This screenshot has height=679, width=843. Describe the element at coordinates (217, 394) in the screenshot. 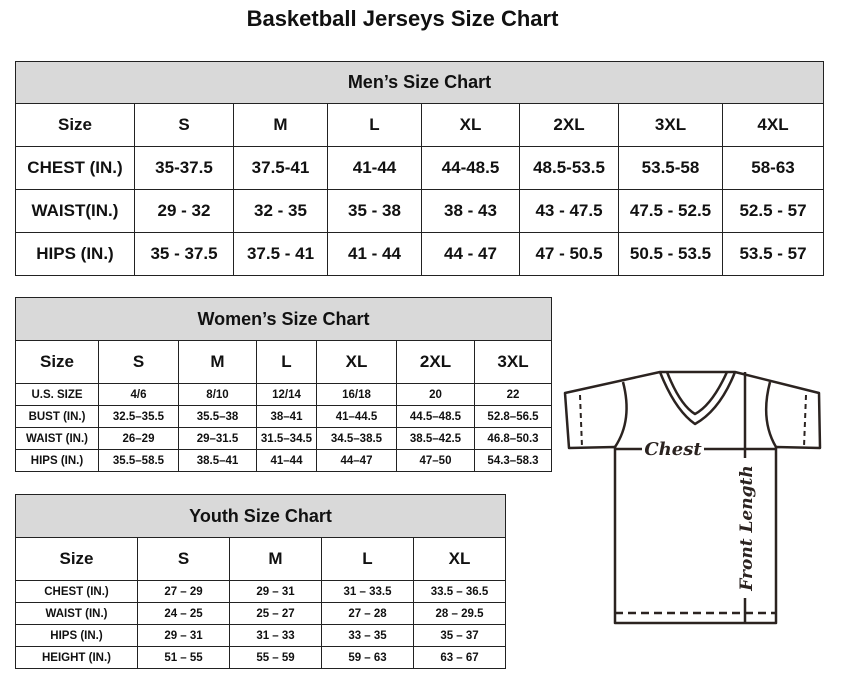

I see `table-cell: 8/10` at that location.